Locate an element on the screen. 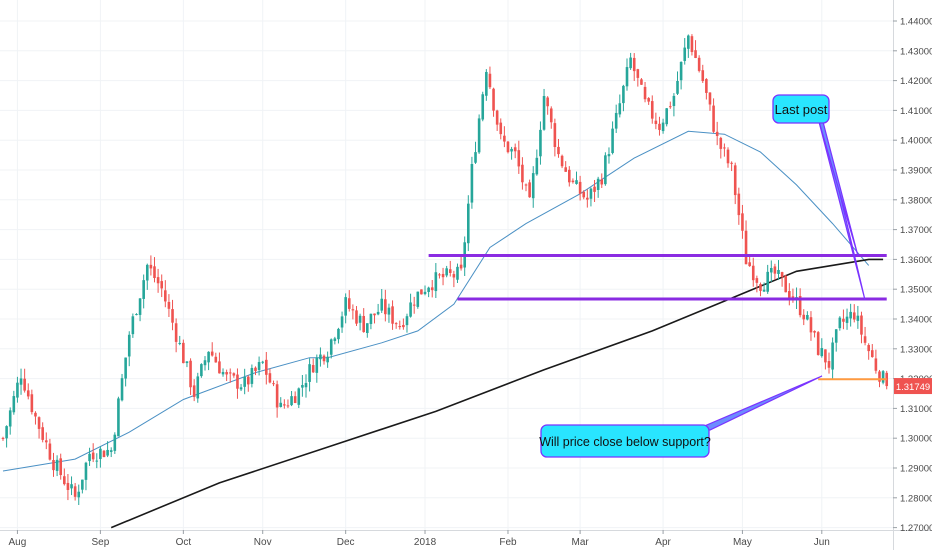  last-price-tag is located at coordinates (913, 386).